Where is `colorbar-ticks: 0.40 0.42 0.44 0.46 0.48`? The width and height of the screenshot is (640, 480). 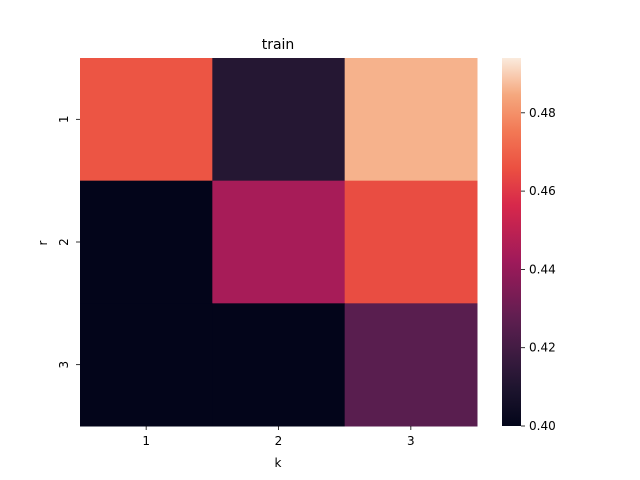
colorbar-ticks: 0.40 0.42 0.44 0.46 0.48 is located at coordinates (538, 269).